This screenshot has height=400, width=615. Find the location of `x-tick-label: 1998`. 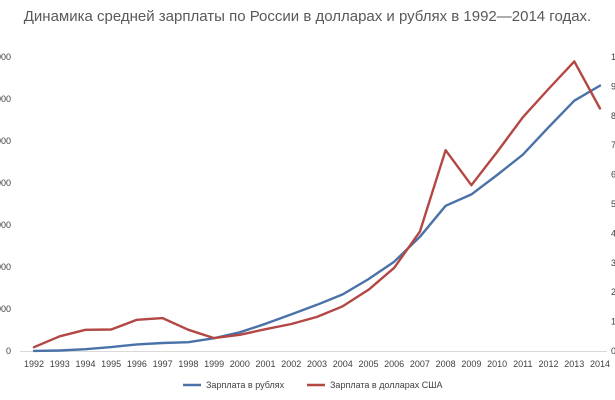

x-tick-label: 1998 is located at coordinates (188, 364).